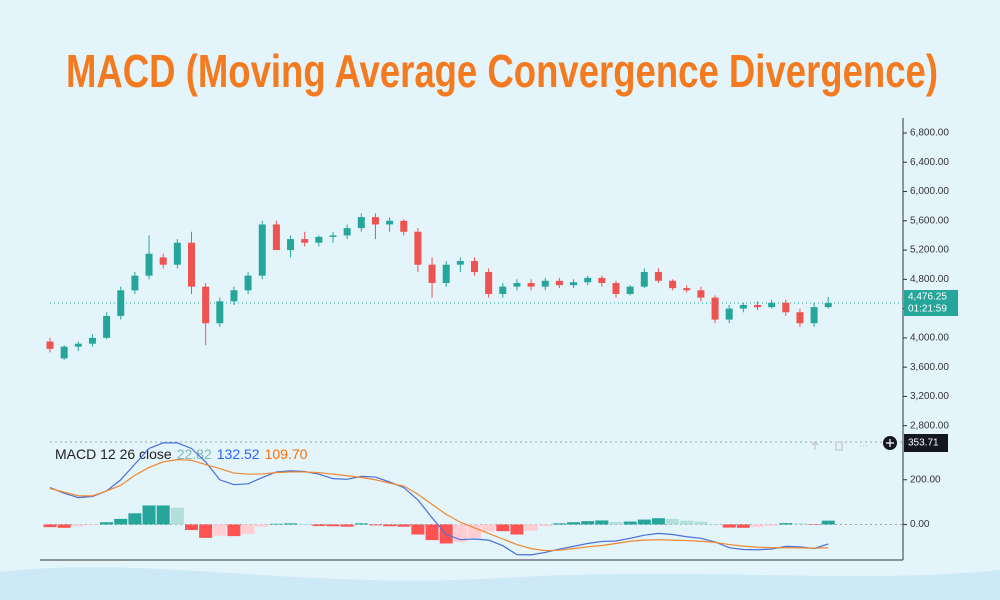 The image size is (1000, 600). I want to click on y-tick-label: 4,800.00, so click(929, 279).